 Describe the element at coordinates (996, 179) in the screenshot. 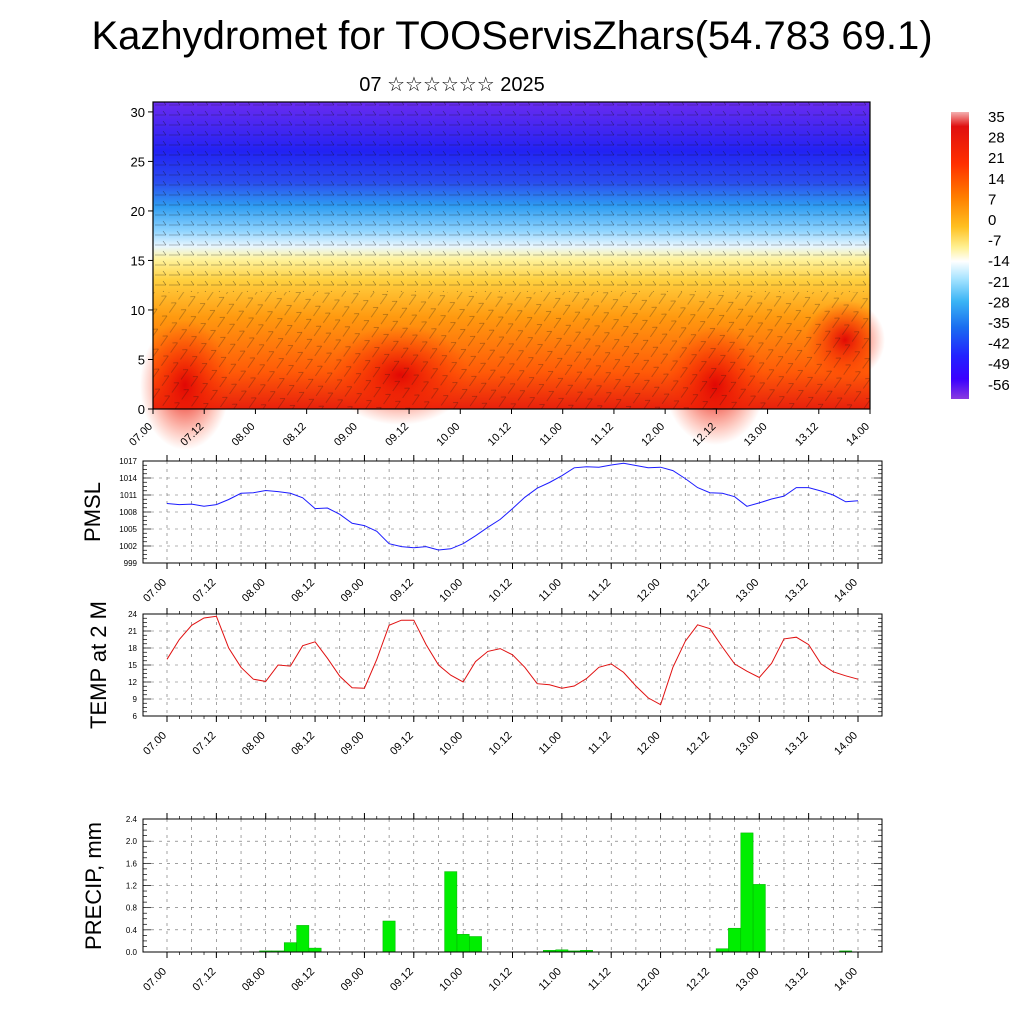

I see `colorbar-label: 14` at that location.